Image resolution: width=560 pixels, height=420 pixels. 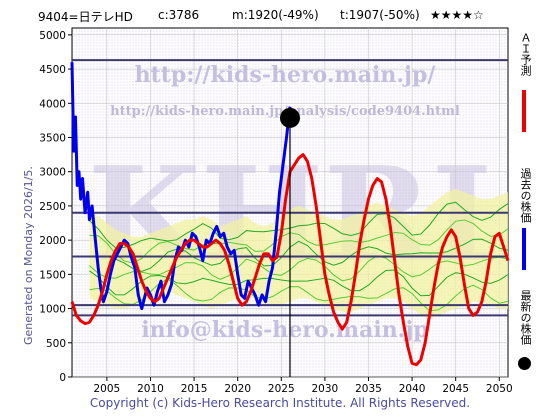 I want to click on x-tick-label: 2040, so click(x=412, y=389).